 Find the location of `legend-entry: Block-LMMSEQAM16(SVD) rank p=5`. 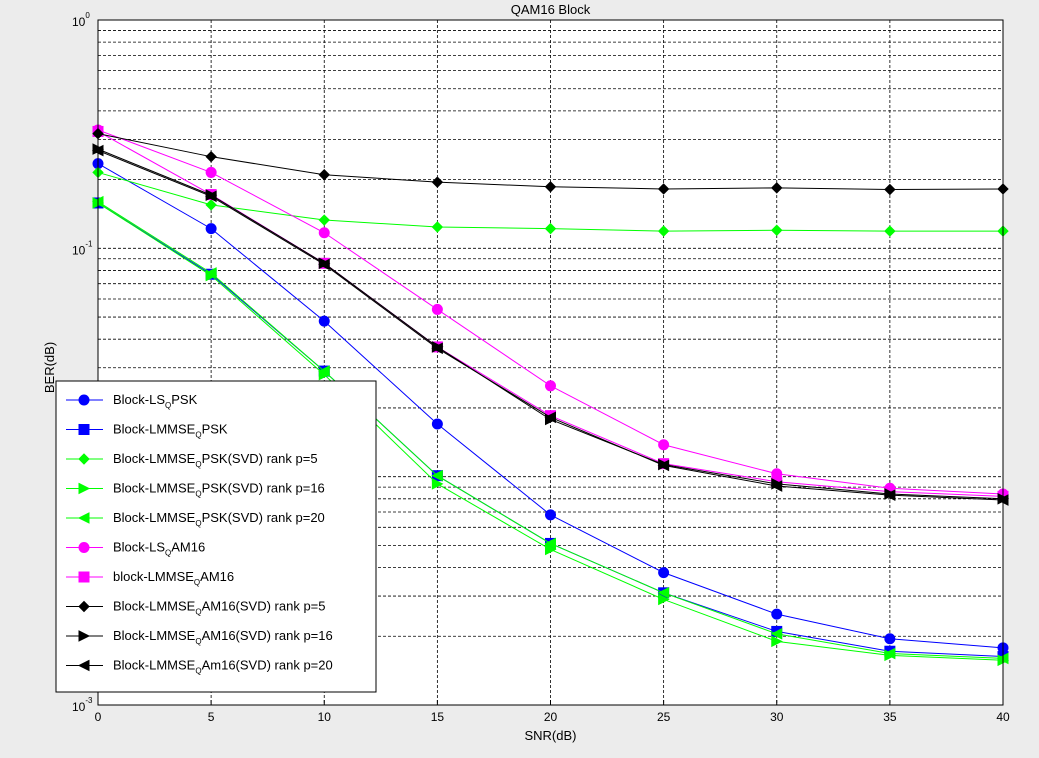

legend-entry: Block-LMMSEQAM16(SVD) rank p=5 is located at coordinates (196, 608).